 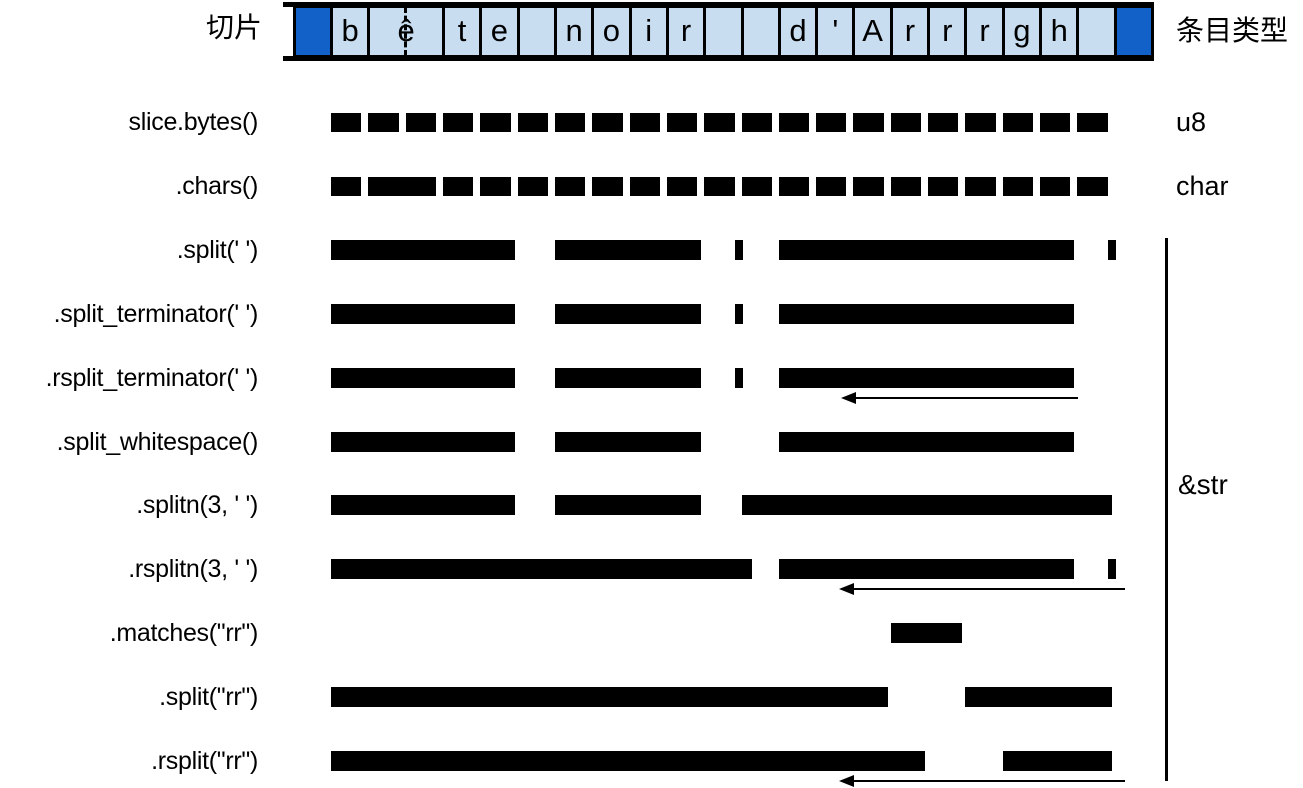 I want to click on char-type-label: char, so click(x=1202, y=186).